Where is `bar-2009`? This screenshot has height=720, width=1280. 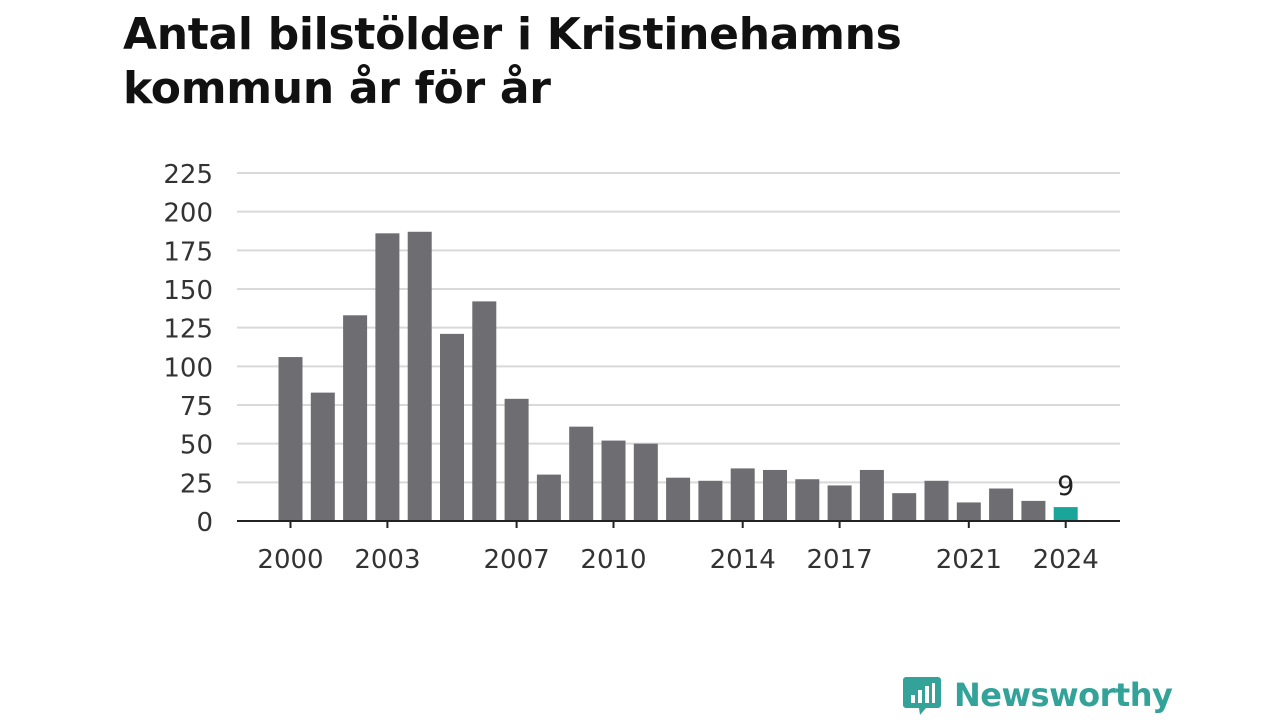 bar-2009 is located at coordinates (581, 473).